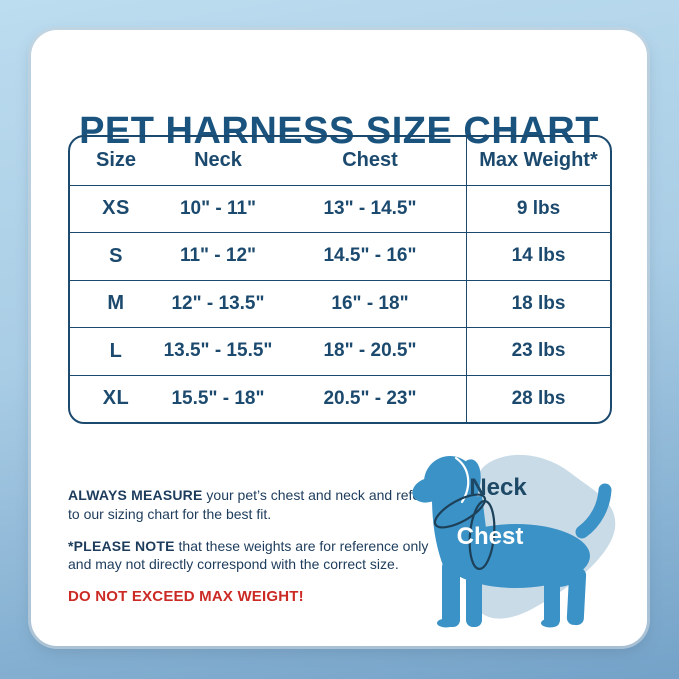 The height and width of the screenshot is (679, 679). Describe the element at coordinates (339, 131) in the screenshot. I see `page-title: PET HARNESS SIZE CHART` at that location.